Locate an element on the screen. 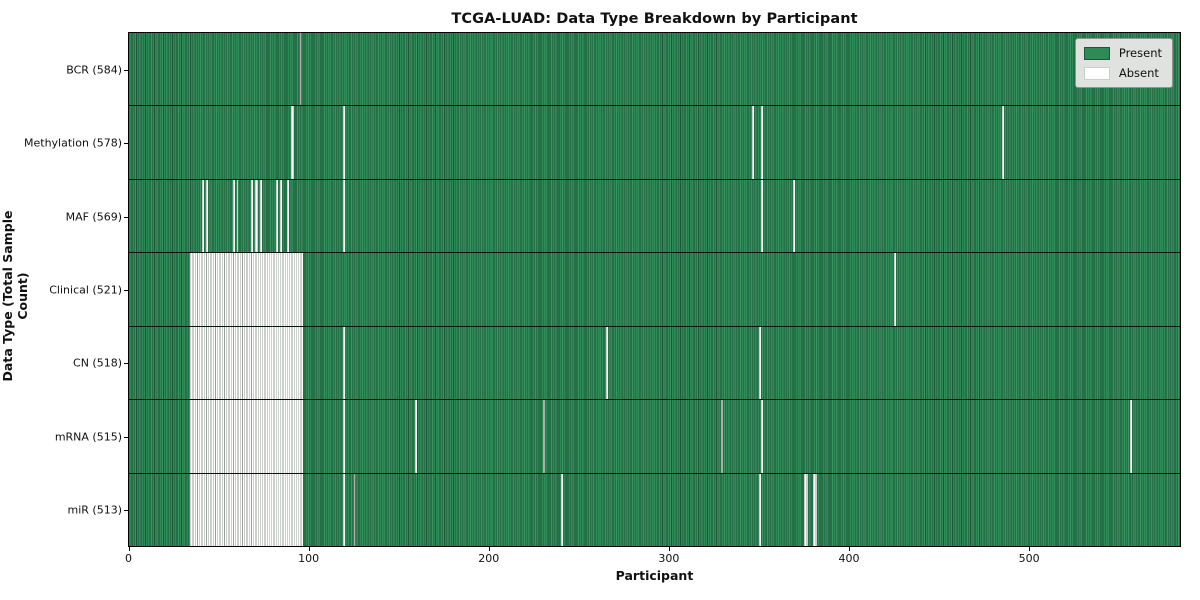 Image resolution: width=1200 pixels, height=600 pixels. x-tick-label: 100 is located at coordinates (309, 558).